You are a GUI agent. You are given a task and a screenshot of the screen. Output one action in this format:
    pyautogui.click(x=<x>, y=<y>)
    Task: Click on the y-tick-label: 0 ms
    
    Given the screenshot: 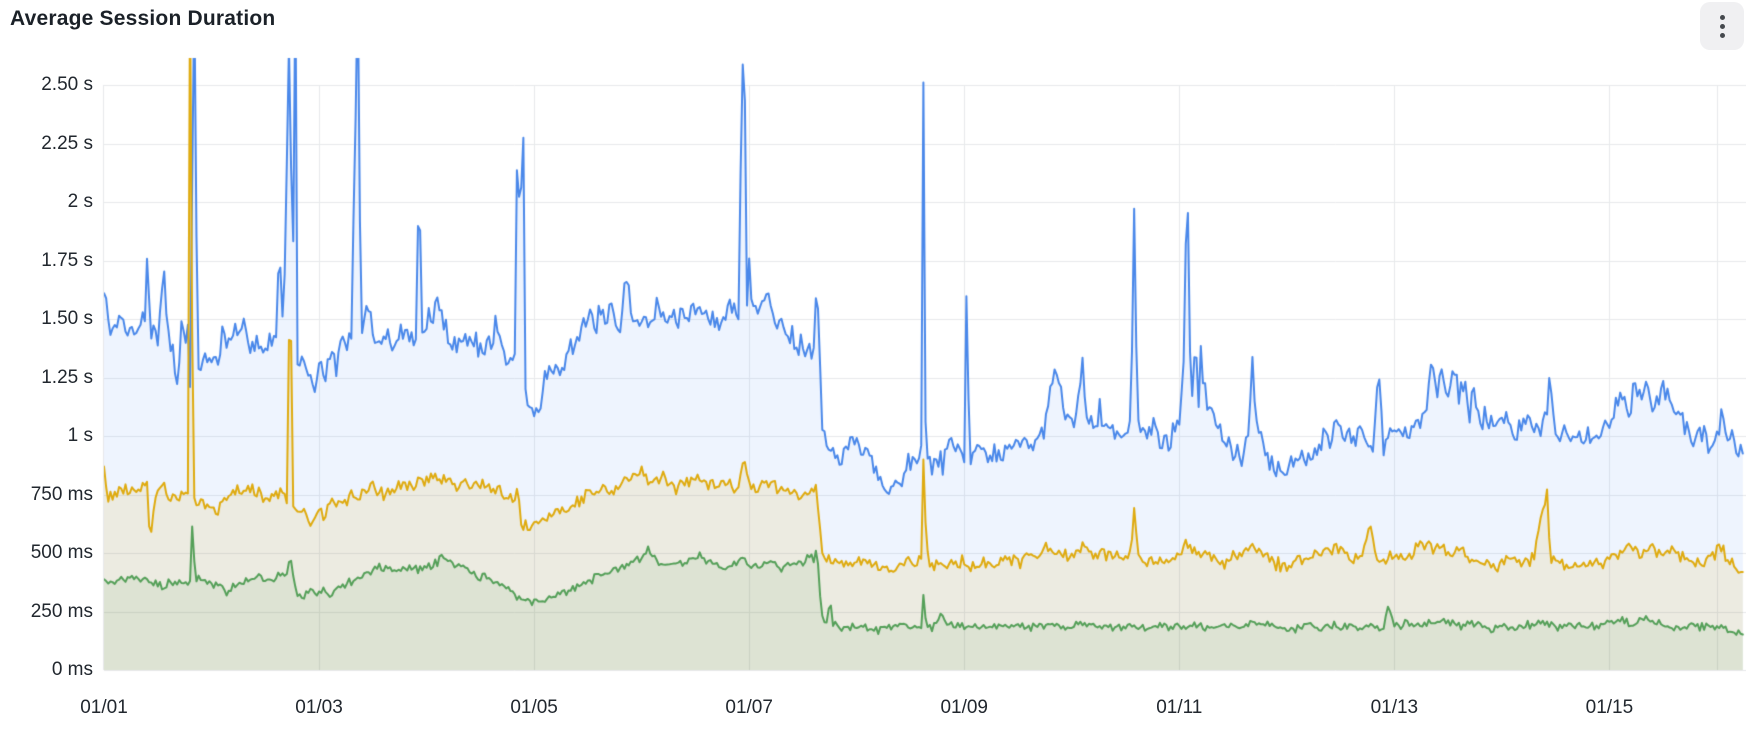 What is the action you would take?
    pyautogui.click(x=72, y=669)
    